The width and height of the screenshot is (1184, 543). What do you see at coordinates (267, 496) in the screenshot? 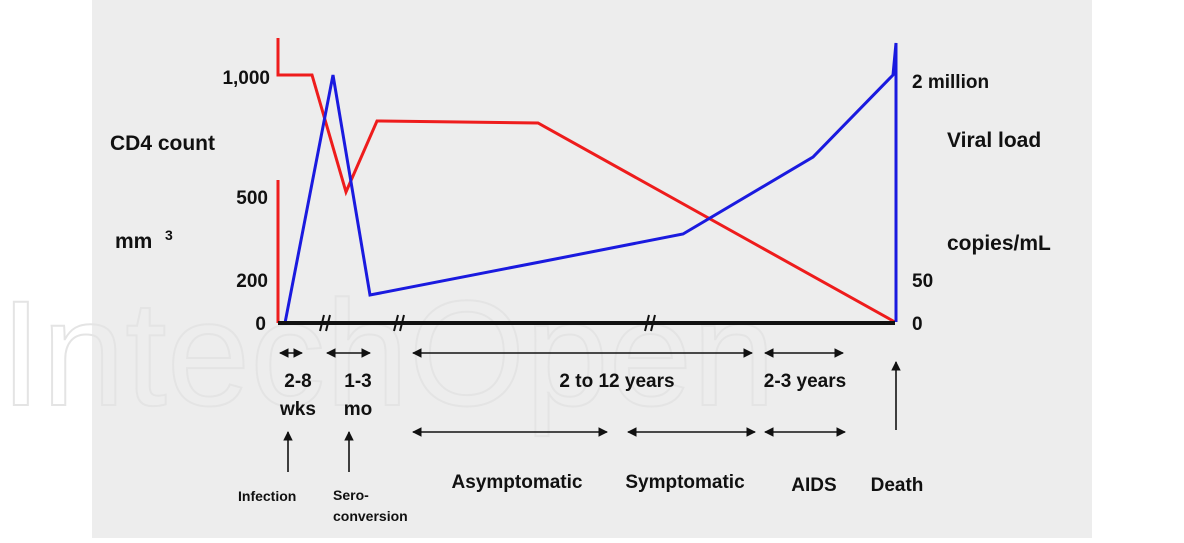
I see `event-label: Infection` at bounding box center [267, 496].